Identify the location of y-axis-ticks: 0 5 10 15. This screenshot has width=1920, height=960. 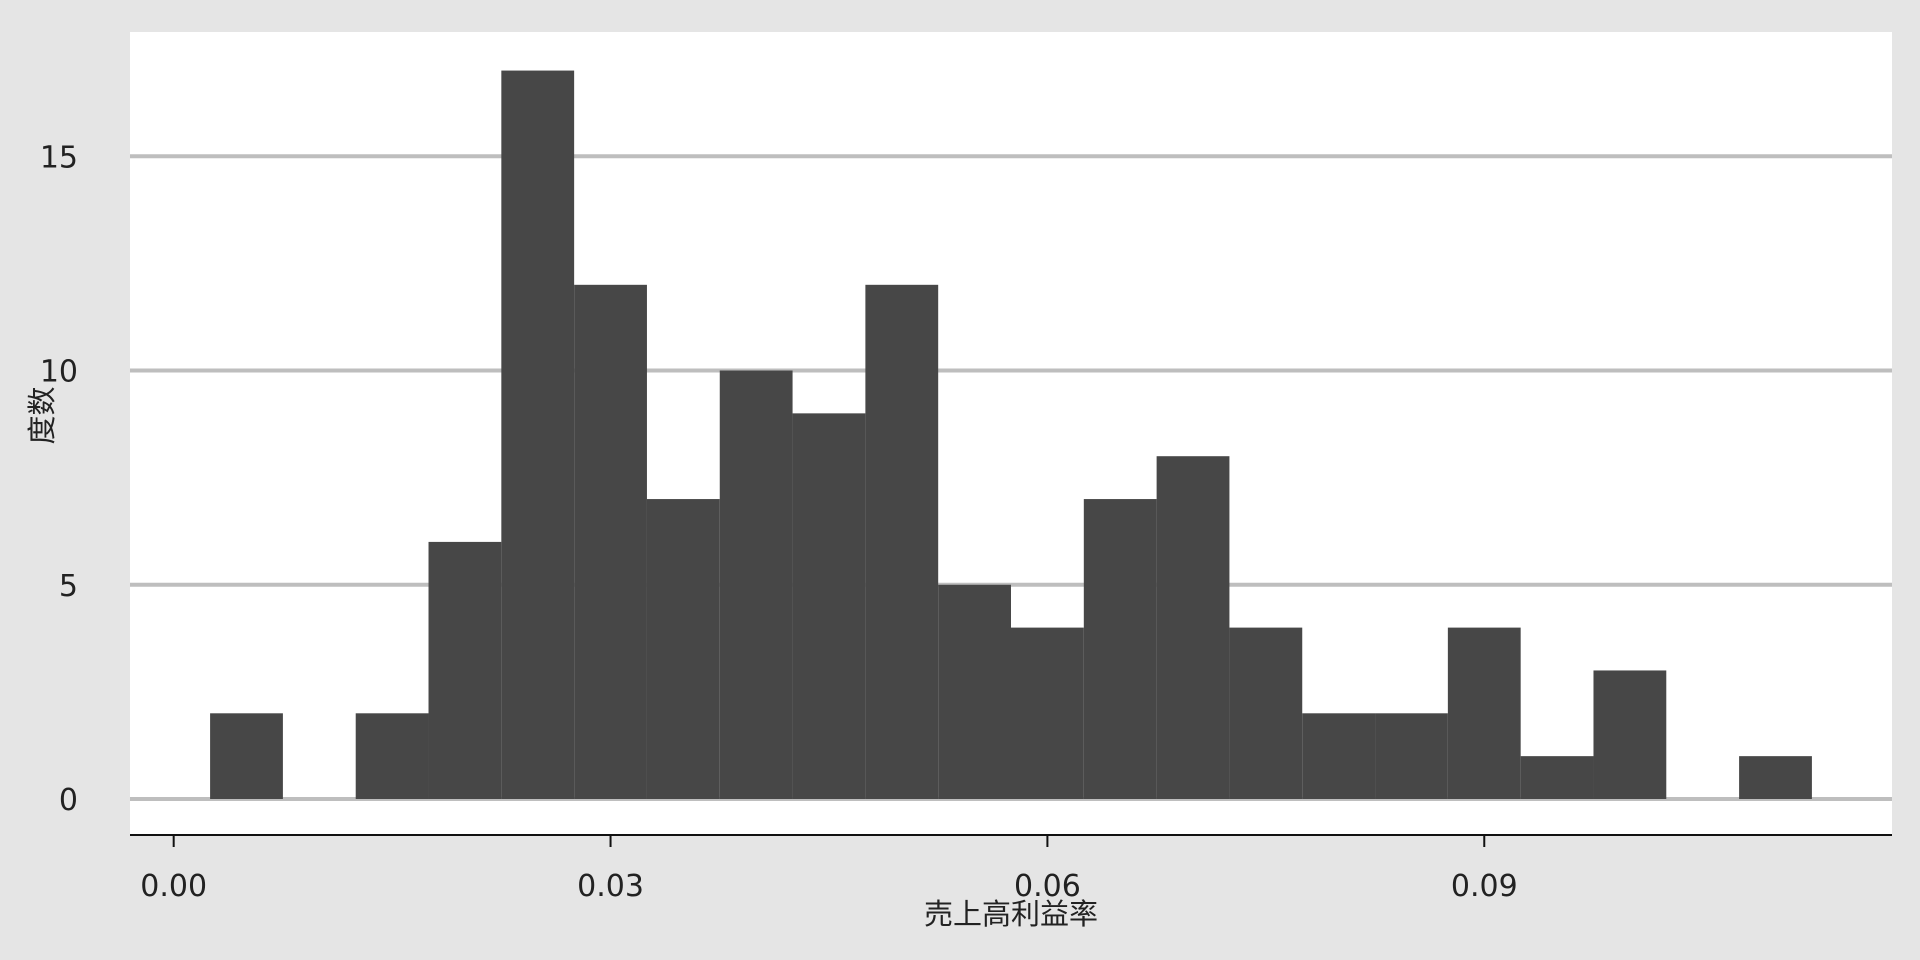
(59, 479).